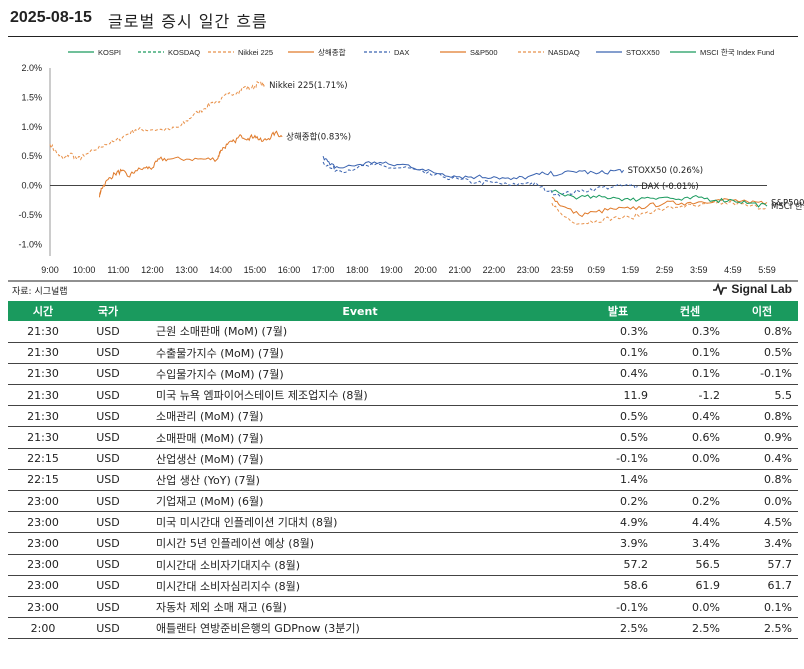  I want to click on x-tick-label: 15:00, so click(255, 270).